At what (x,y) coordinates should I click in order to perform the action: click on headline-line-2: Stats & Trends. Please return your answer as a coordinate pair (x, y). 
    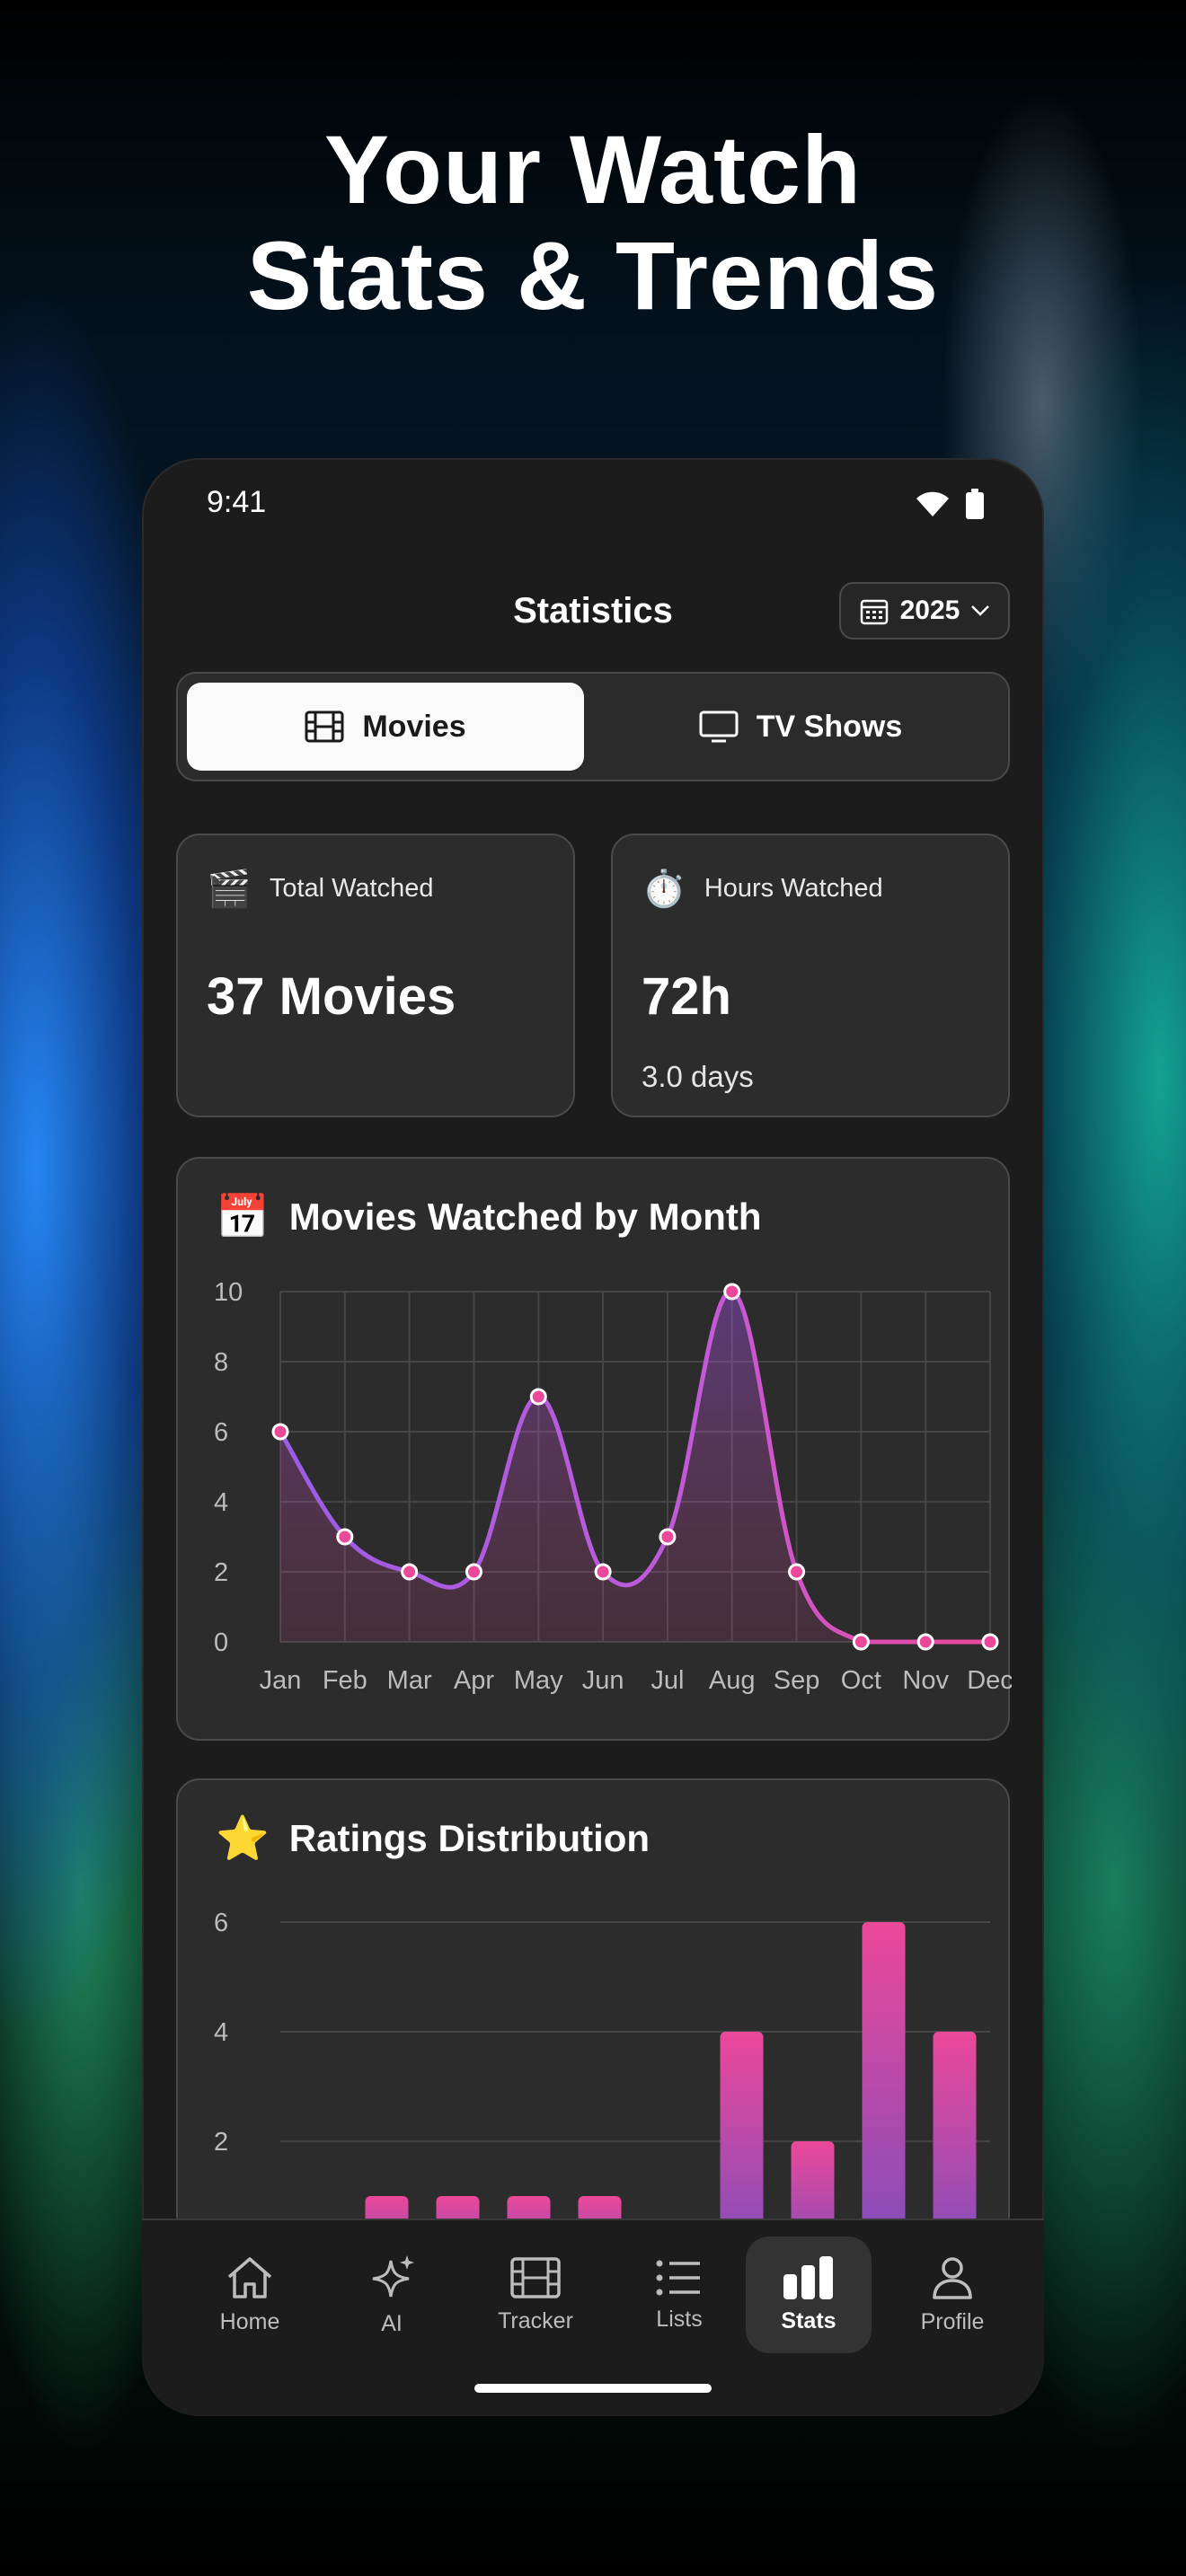
    Looking at the image, I should click on (593, 275).